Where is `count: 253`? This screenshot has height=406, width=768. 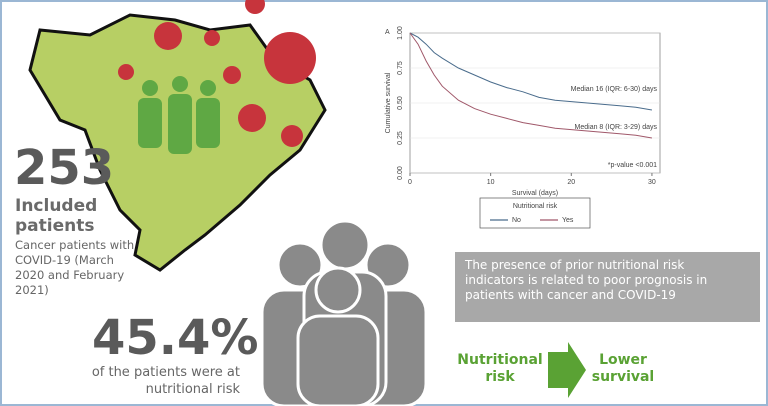
count: 253 is located at coordinates (64, 168).